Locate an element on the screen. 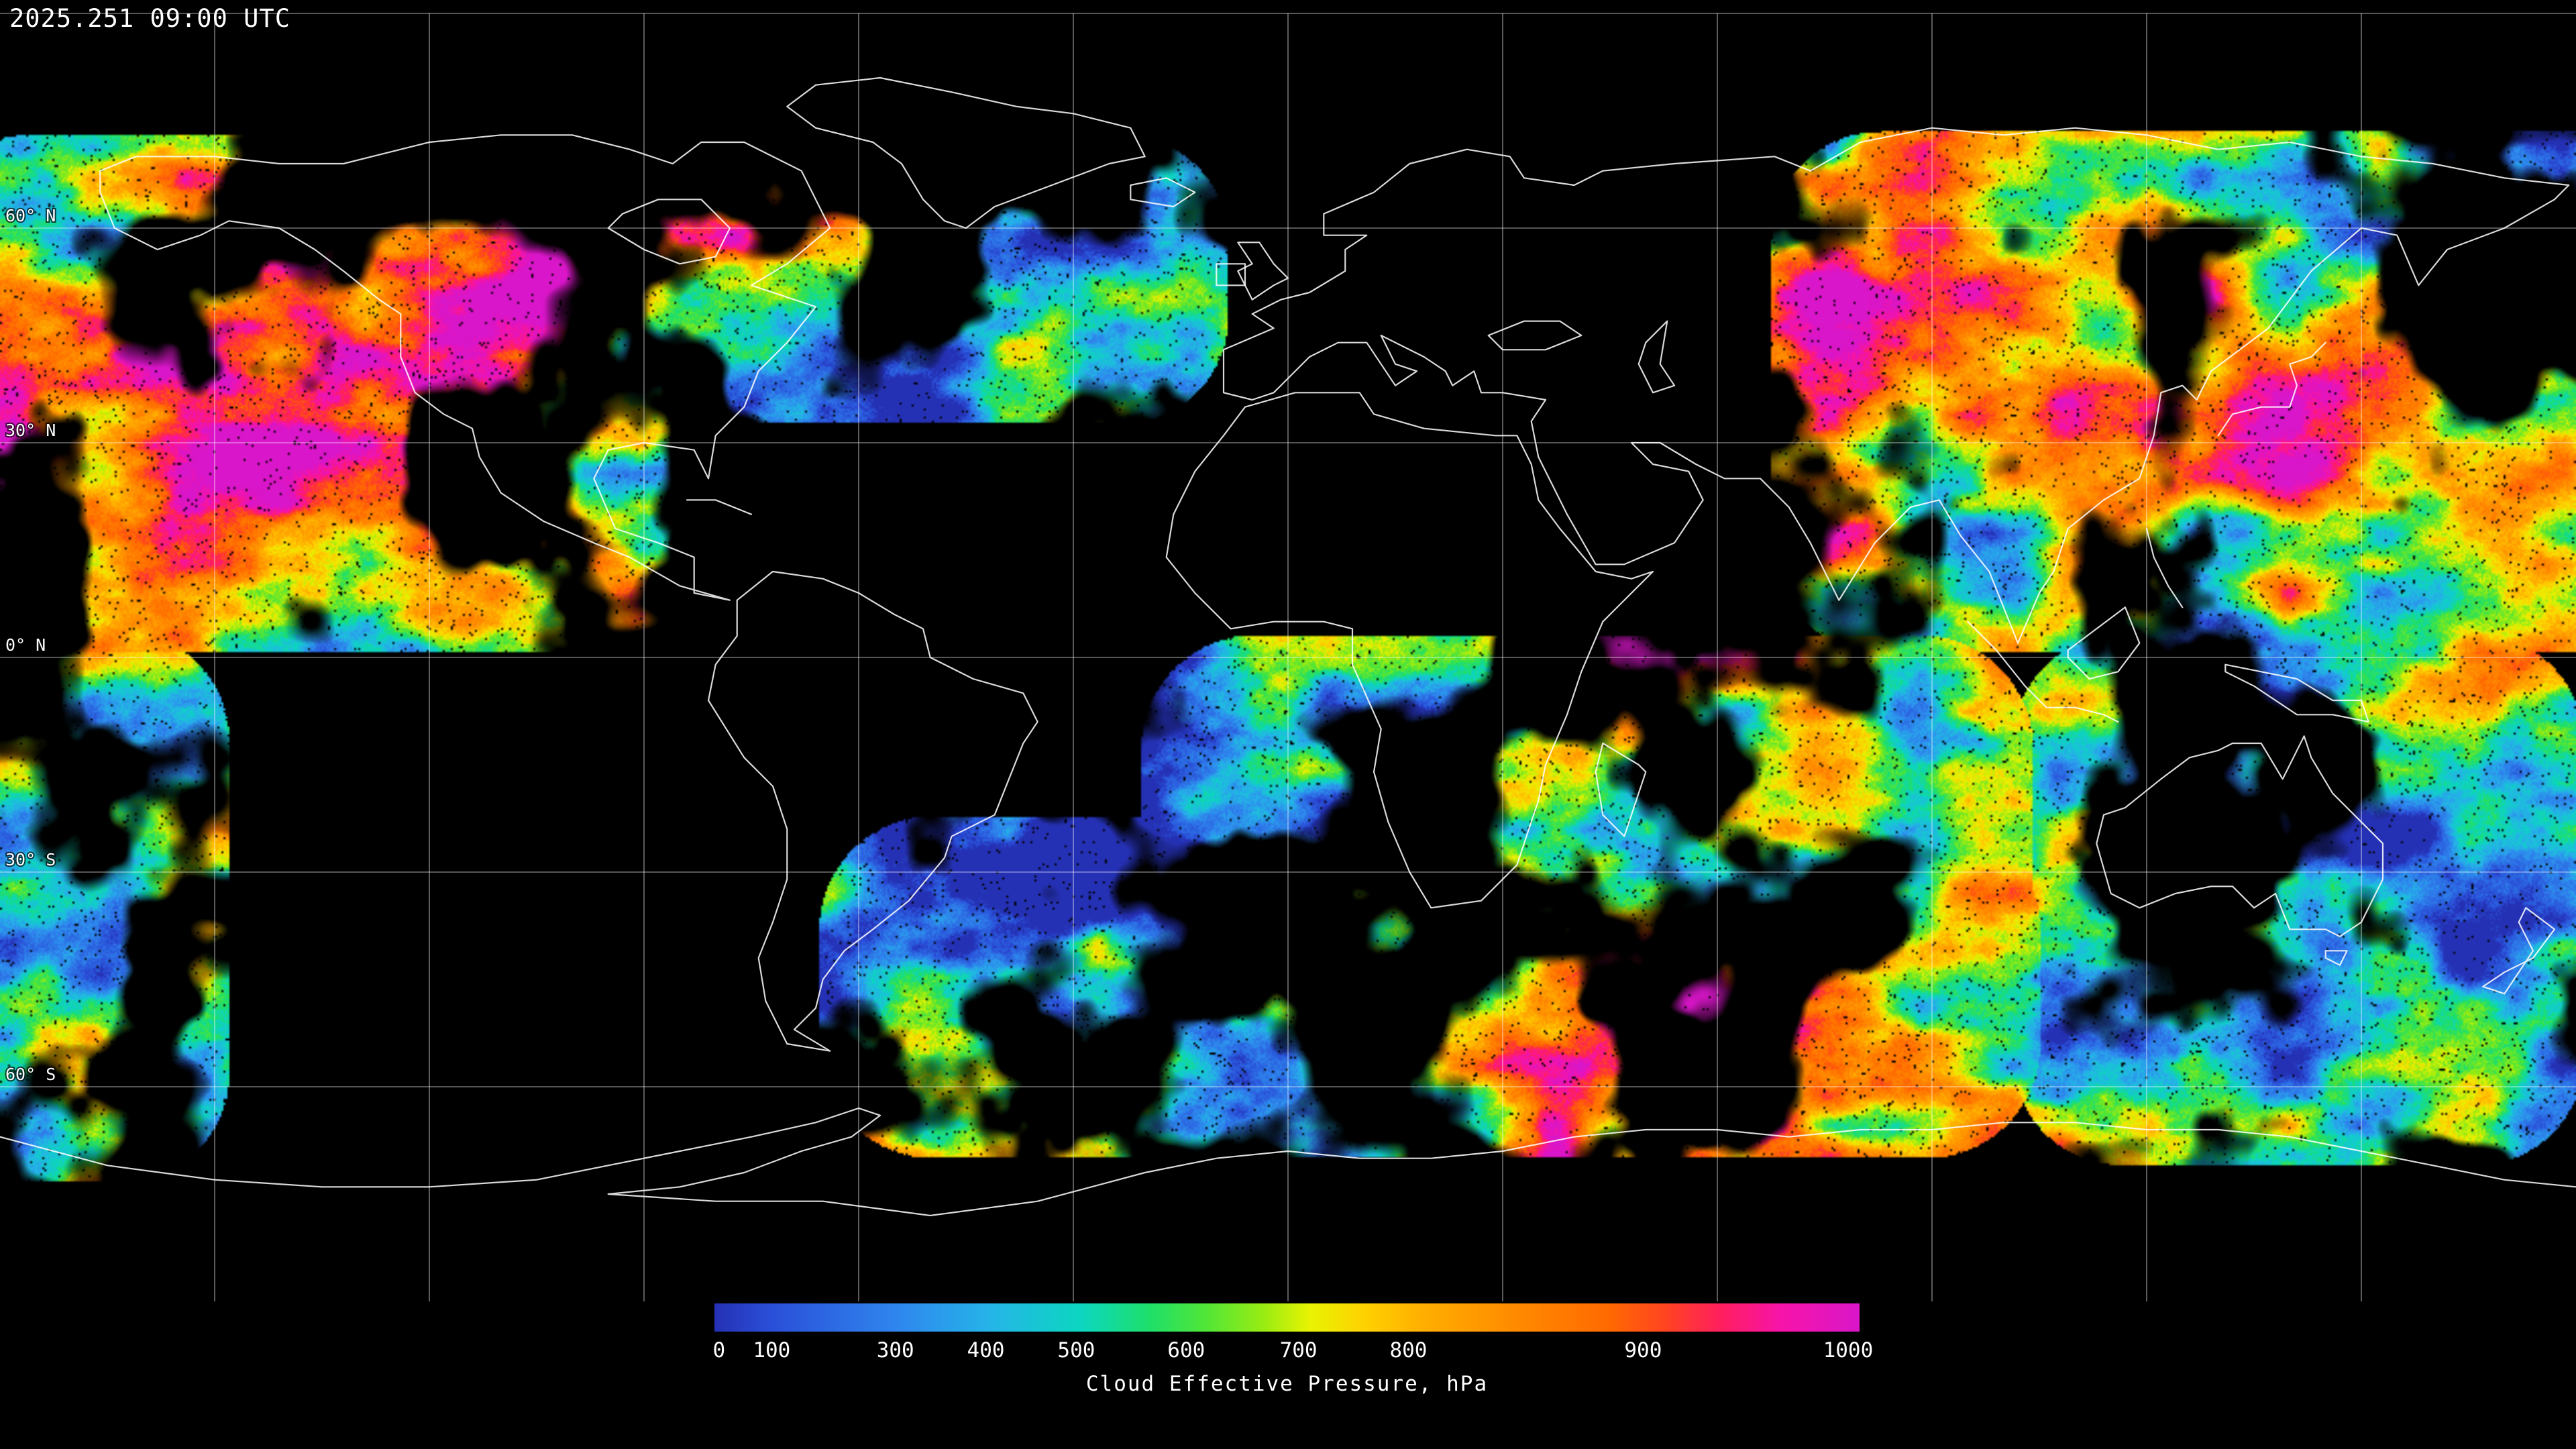 Image resolution: width=2576 pixels, height=1449 pixels. colorbar-tick-label: 400 is located at coordinates (986, 1350).